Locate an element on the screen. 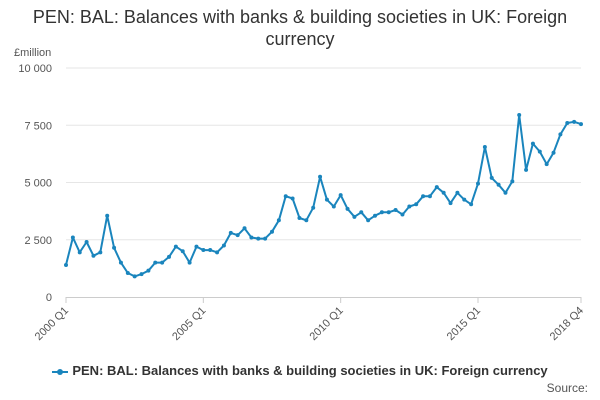  y-tick-label: 7 500 is located at coordinates (38, 126).